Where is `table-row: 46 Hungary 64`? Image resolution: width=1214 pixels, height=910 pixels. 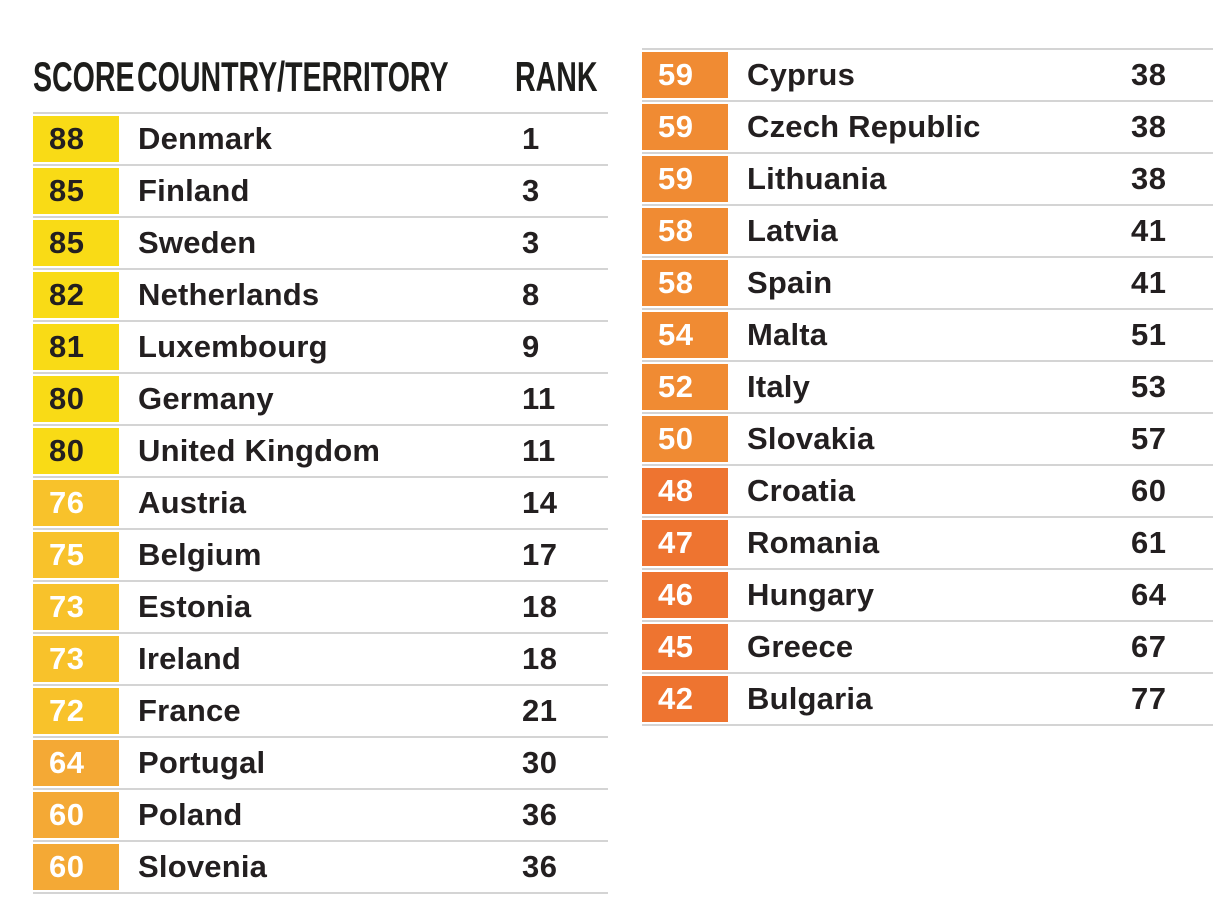 table-row: 46 Hungary 64 is located at coordinates (927, 594).